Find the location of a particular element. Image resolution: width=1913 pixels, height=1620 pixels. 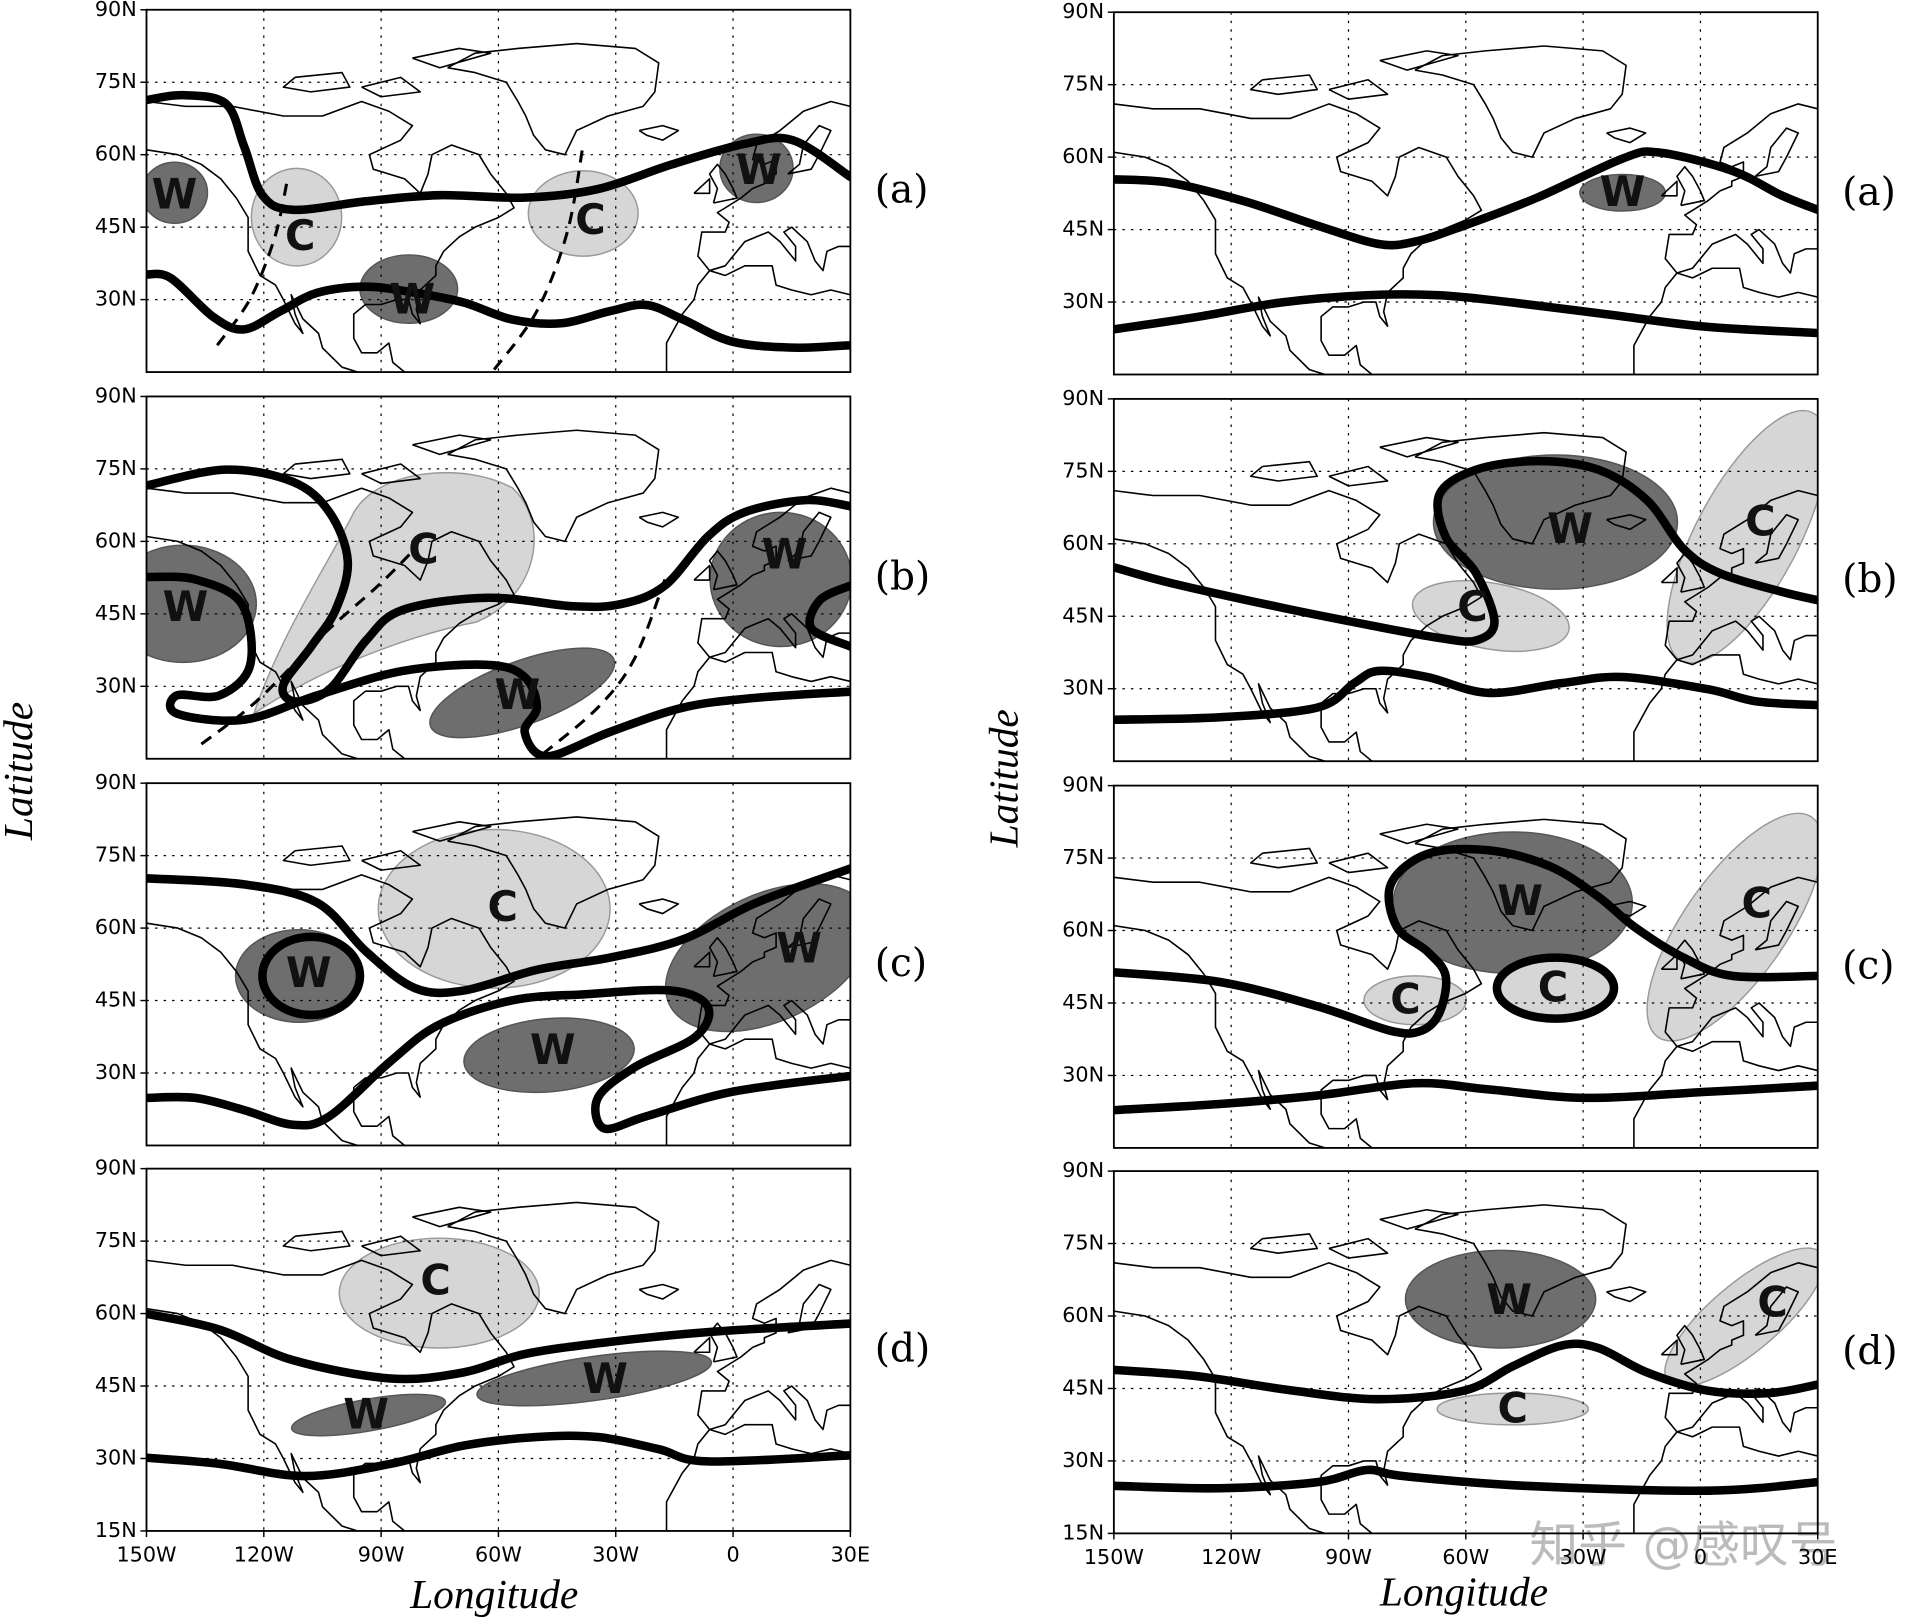

panel-content: W C C is located at coordinates (1465, 580).